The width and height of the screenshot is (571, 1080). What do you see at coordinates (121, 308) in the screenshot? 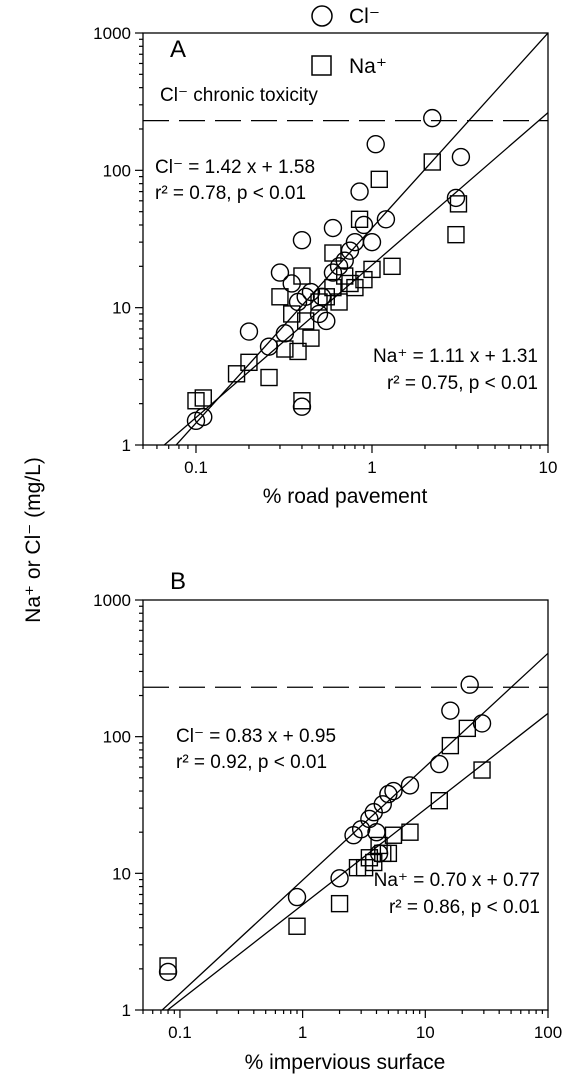
I see `y-tick-label: 10` at bounding box center [121, 308].